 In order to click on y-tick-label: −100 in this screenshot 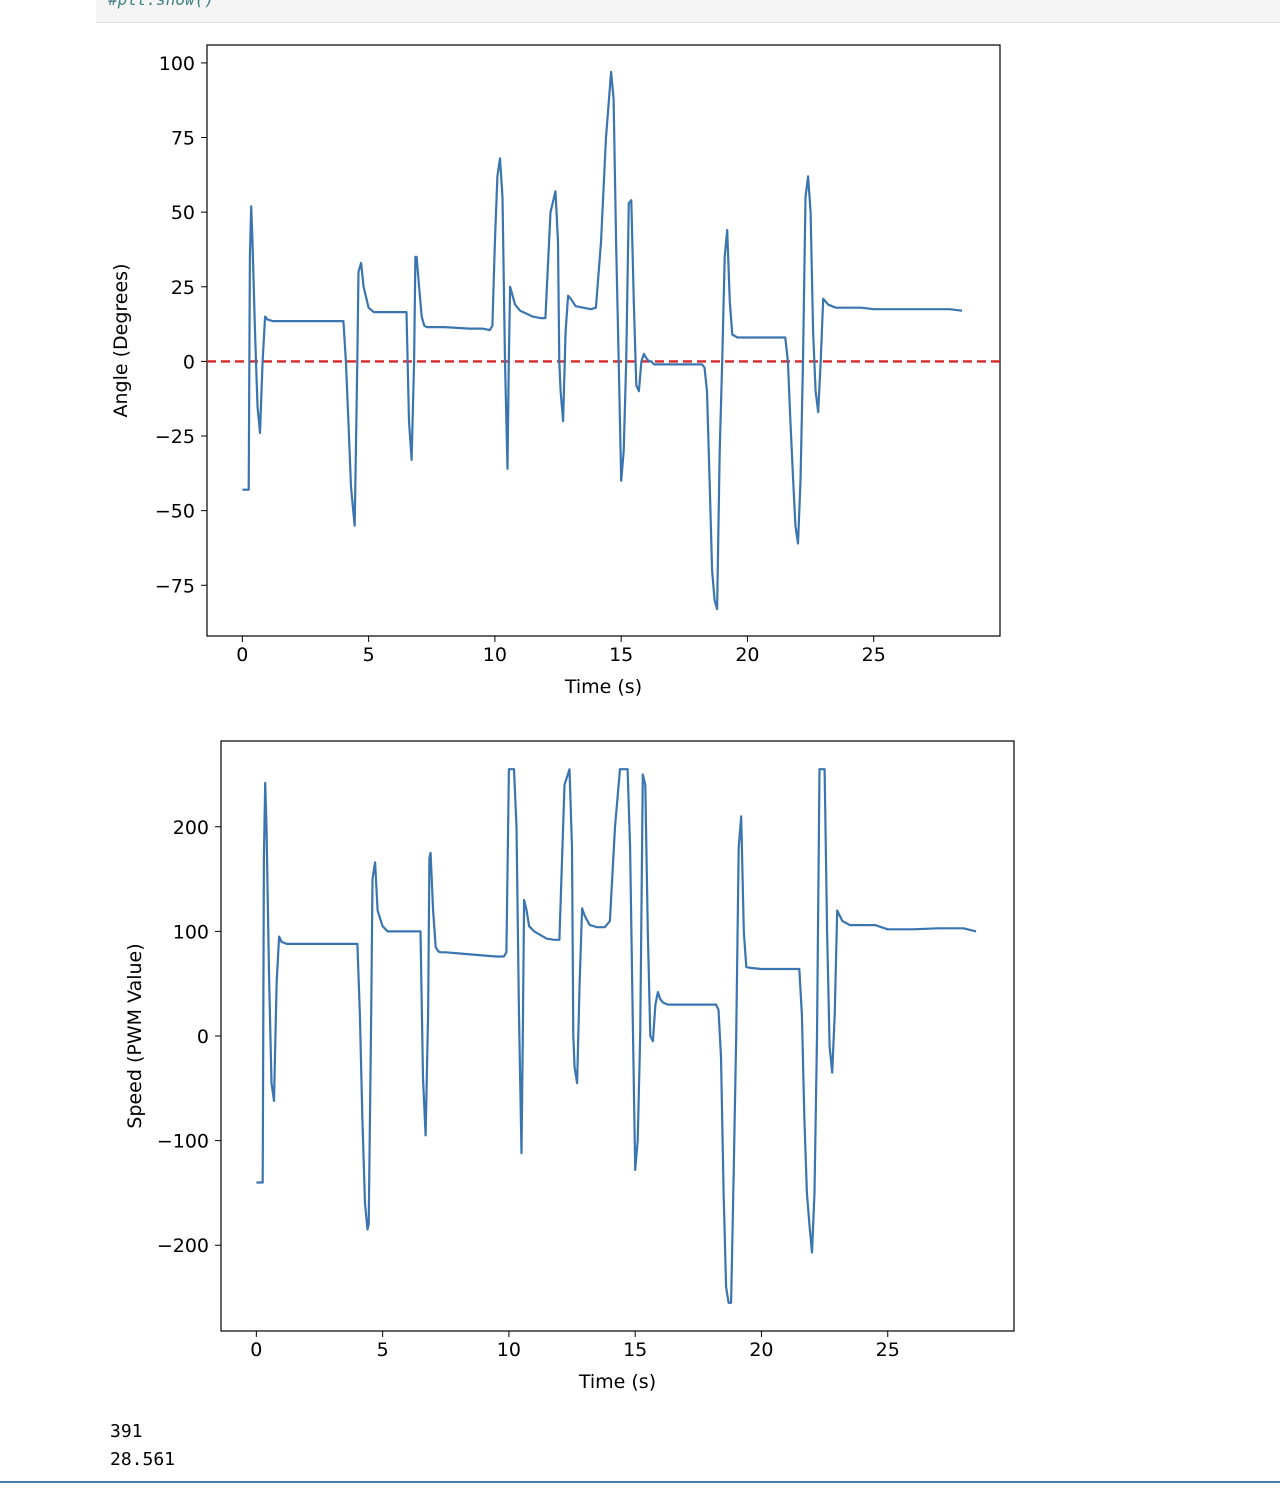, I will do `click(183, 1142)`.